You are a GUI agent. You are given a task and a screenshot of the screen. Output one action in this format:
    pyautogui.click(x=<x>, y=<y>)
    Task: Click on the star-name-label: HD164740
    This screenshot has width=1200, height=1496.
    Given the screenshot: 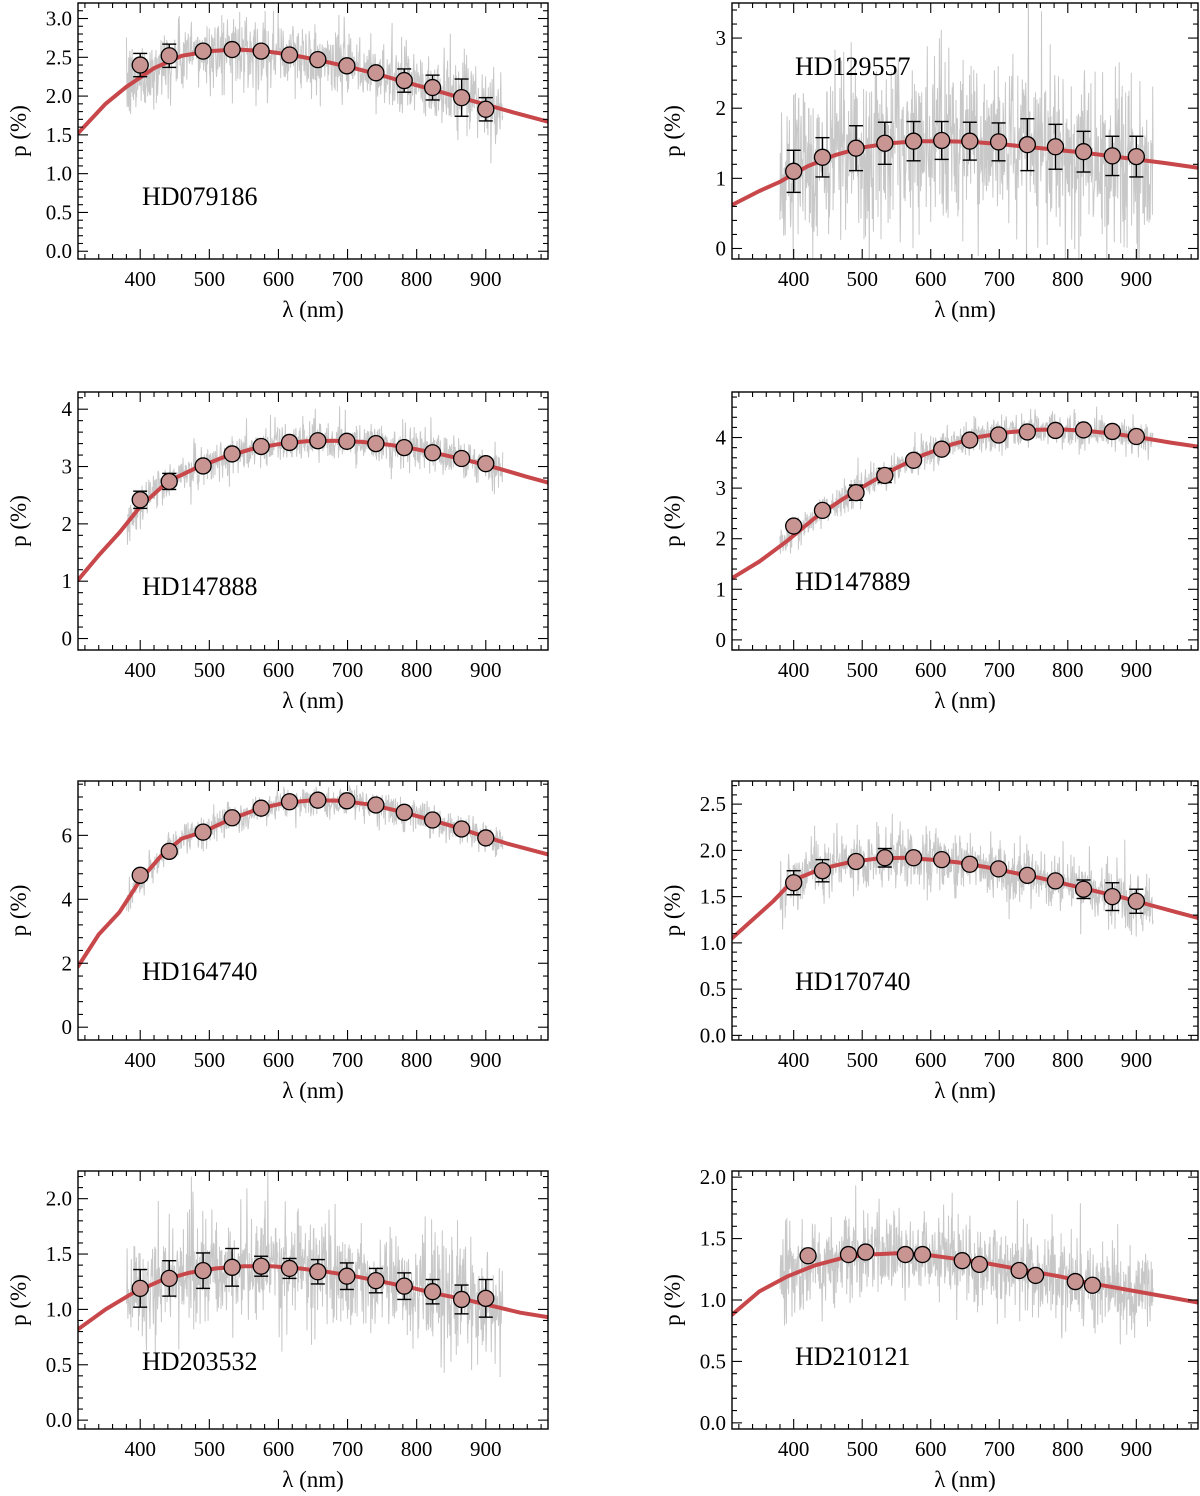 What is the action you would take?
    pyautogui.click(x=200, y=971)
    